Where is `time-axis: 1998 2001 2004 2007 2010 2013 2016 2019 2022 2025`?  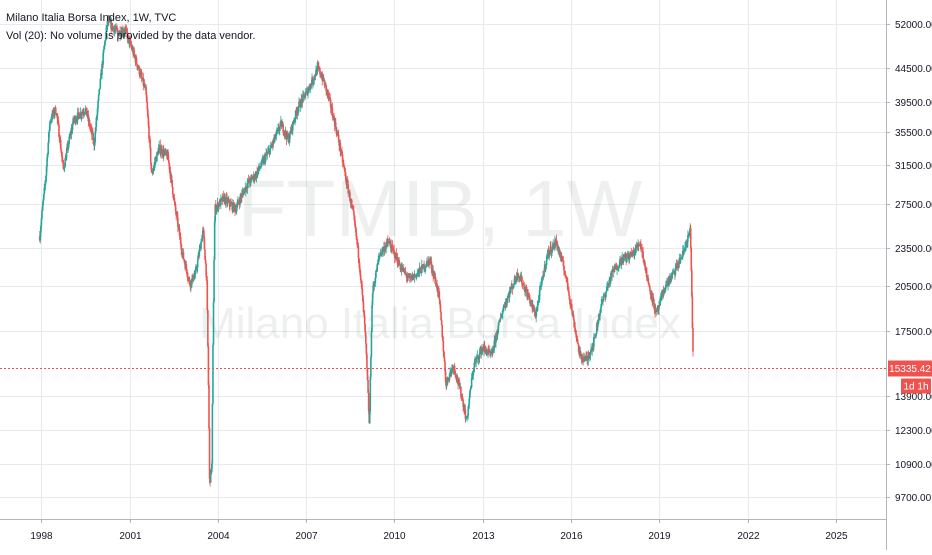
time-axis: 1998 2001 2004 2007 2010 2013 2016 2019 2022 2025 is located at coordinates (439, 530).